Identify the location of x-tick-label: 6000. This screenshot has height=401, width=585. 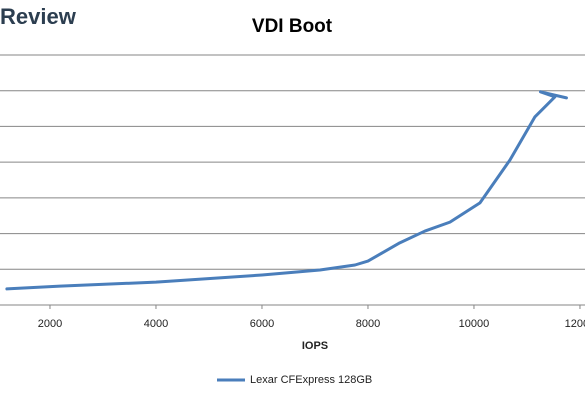
(262, 324).